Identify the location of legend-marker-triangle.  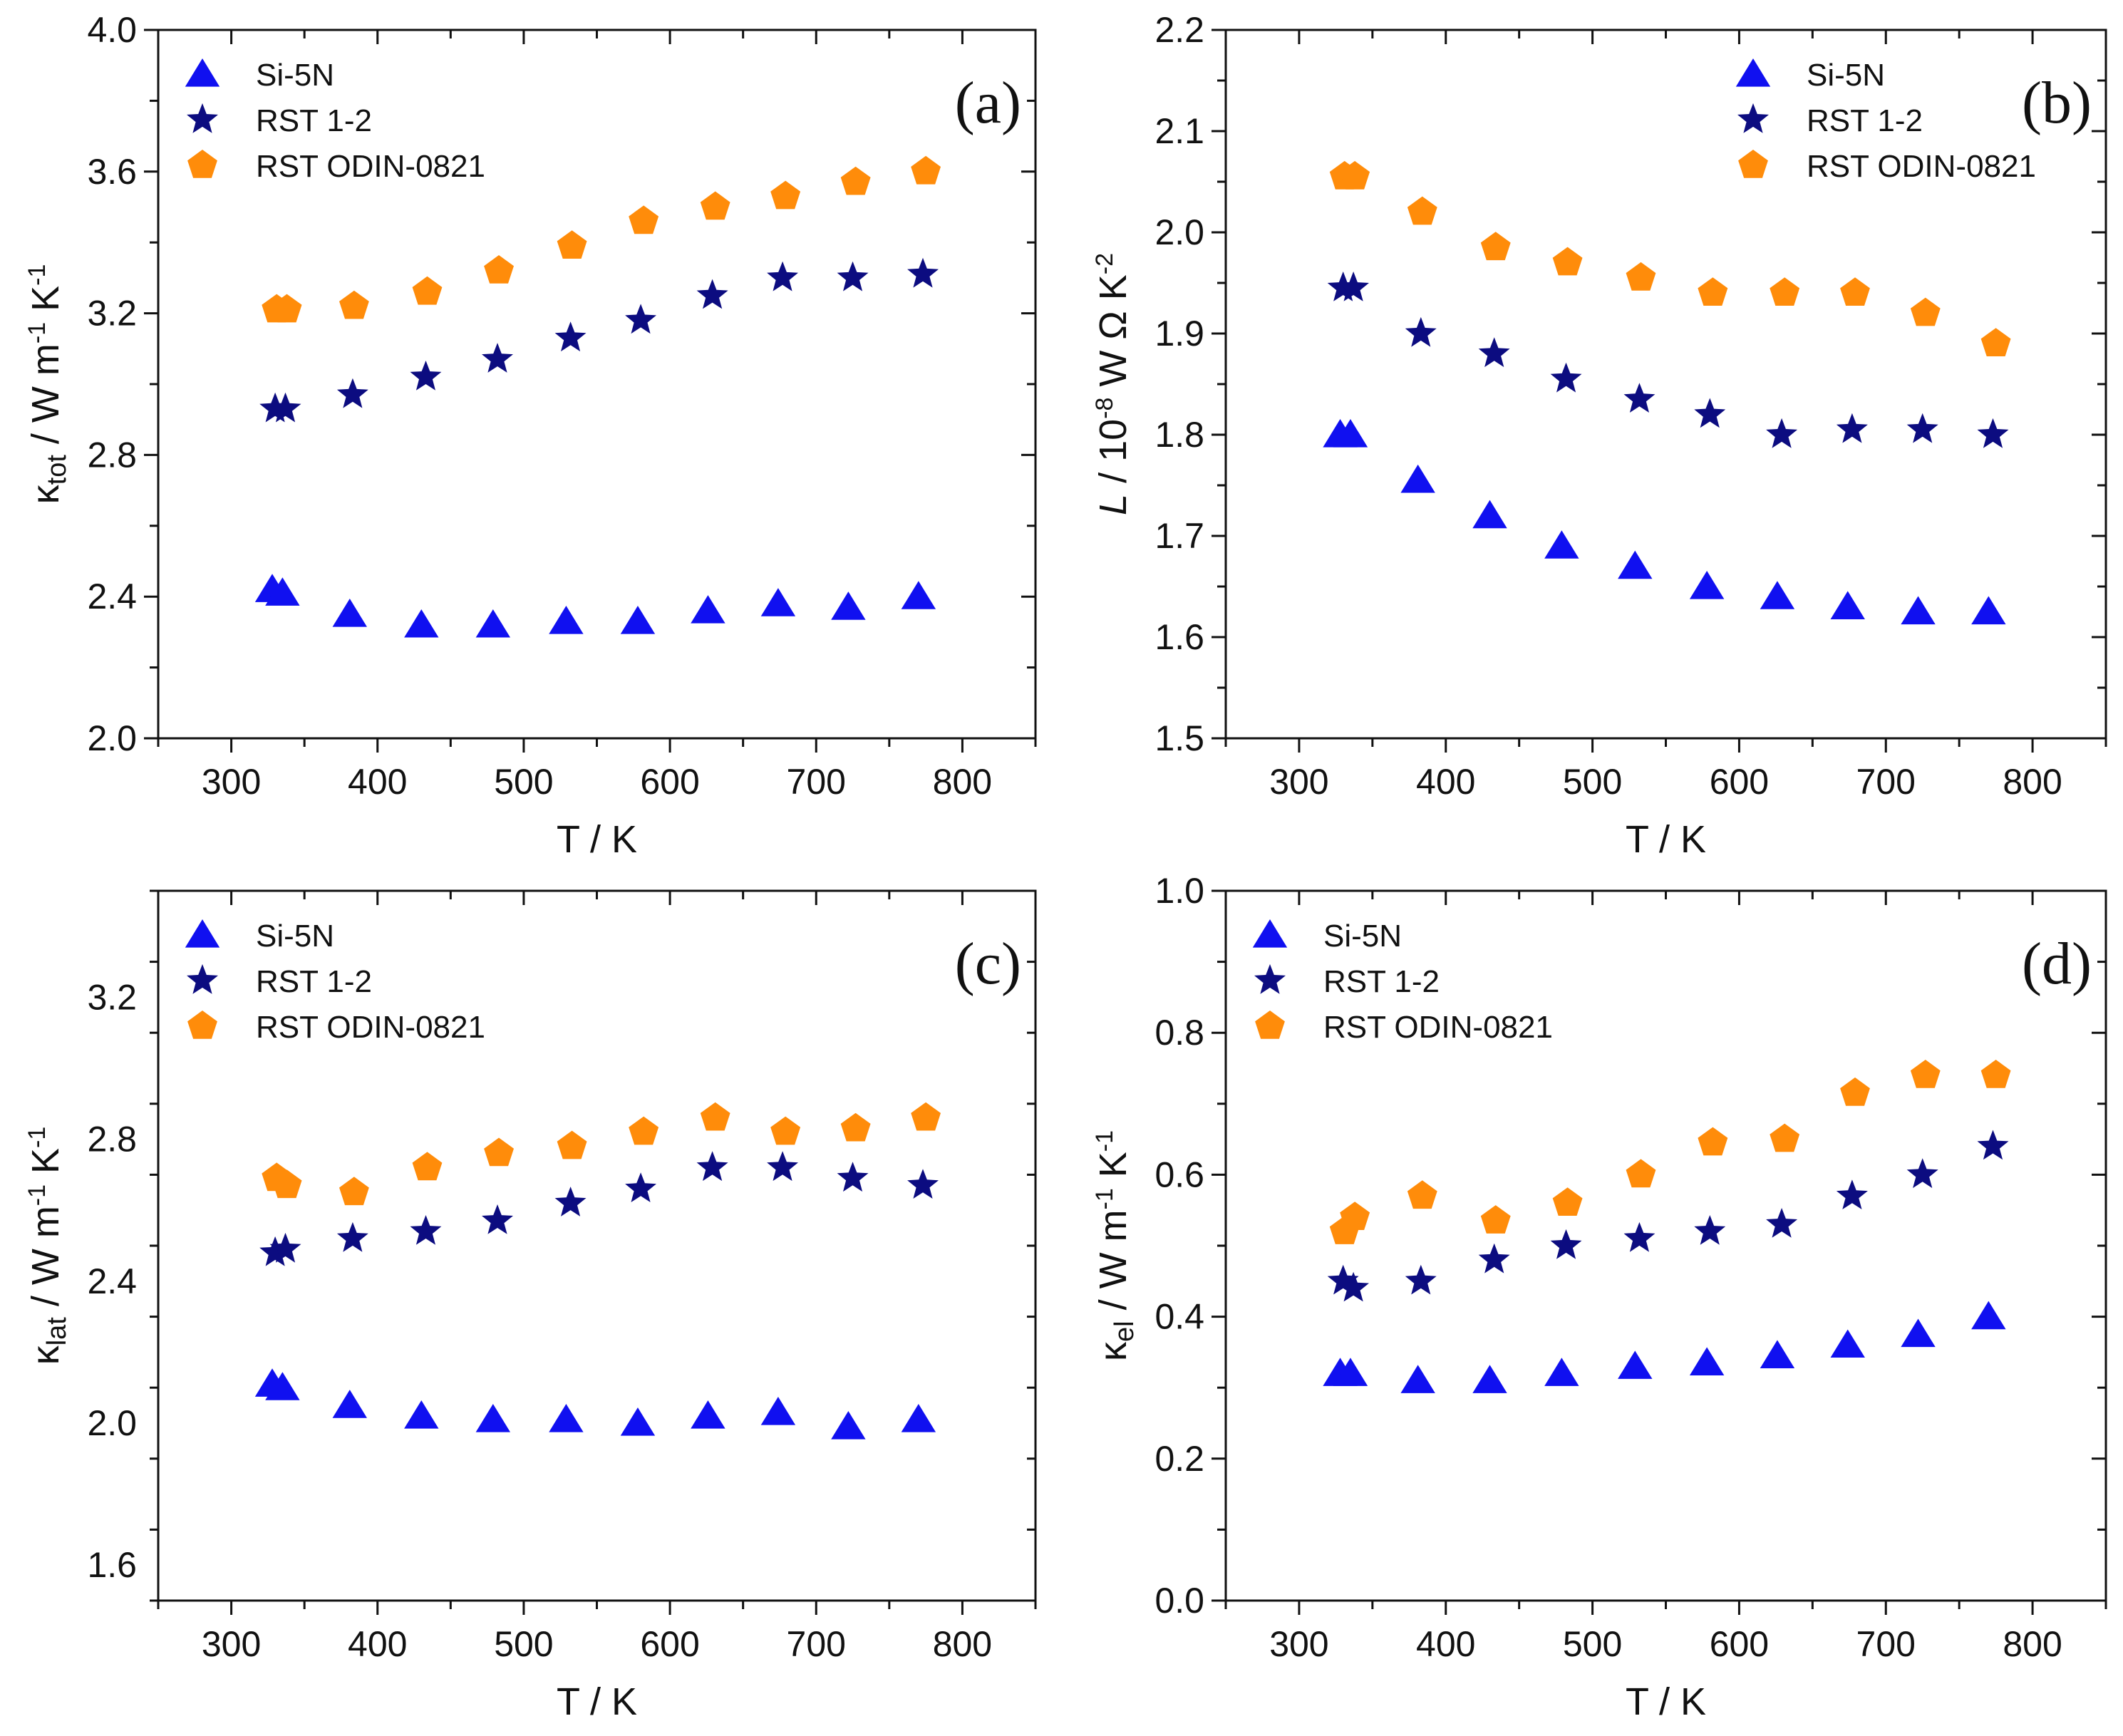
(202, 72).